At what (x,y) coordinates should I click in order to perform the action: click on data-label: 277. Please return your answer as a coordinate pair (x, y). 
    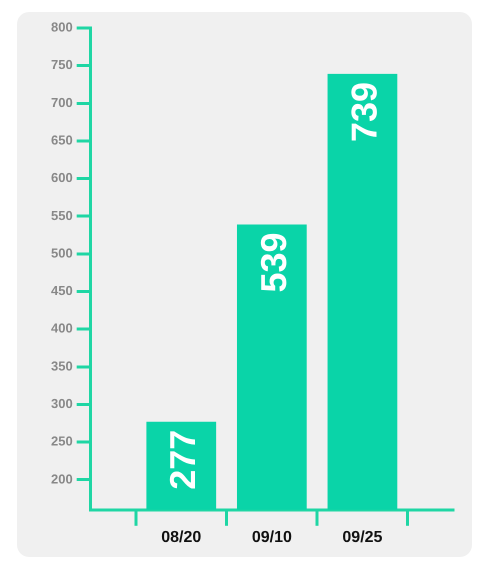
    Looking at the image, I should click on (183, 460).